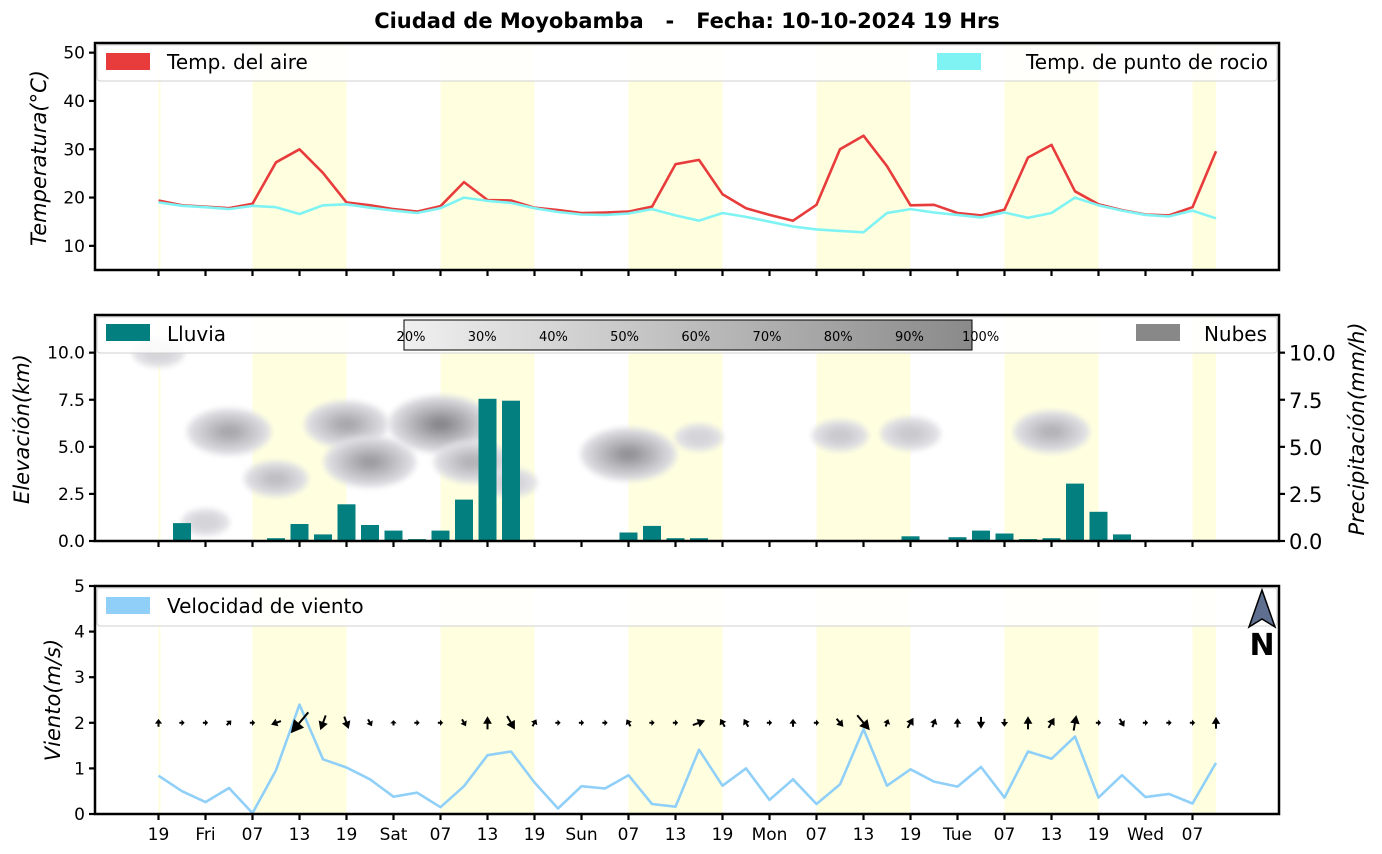 This screenshot has width=1382, height=854. I want to click on x-tick-label: Fri, so click(205, 835).